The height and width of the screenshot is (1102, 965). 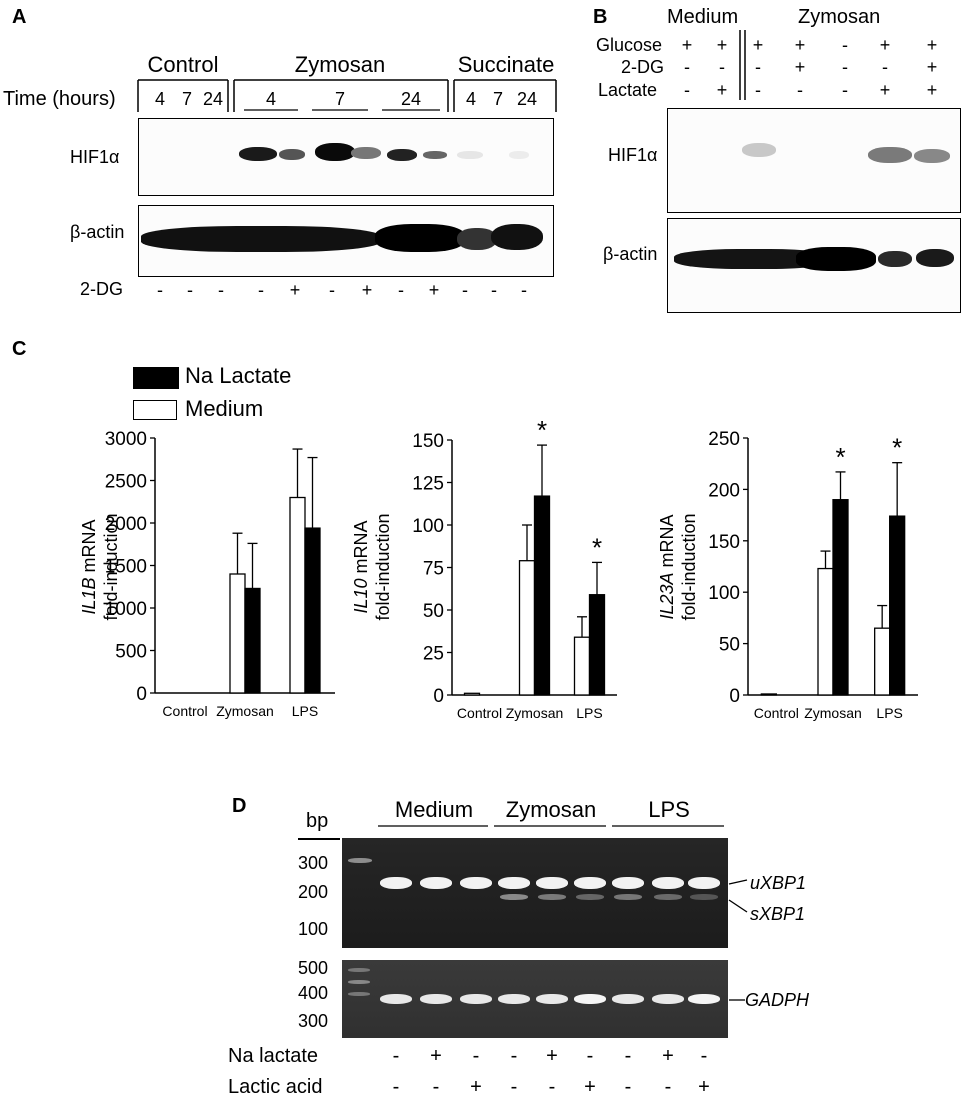 I want to click on ladder-500: 500, so click(x=313, y=968).